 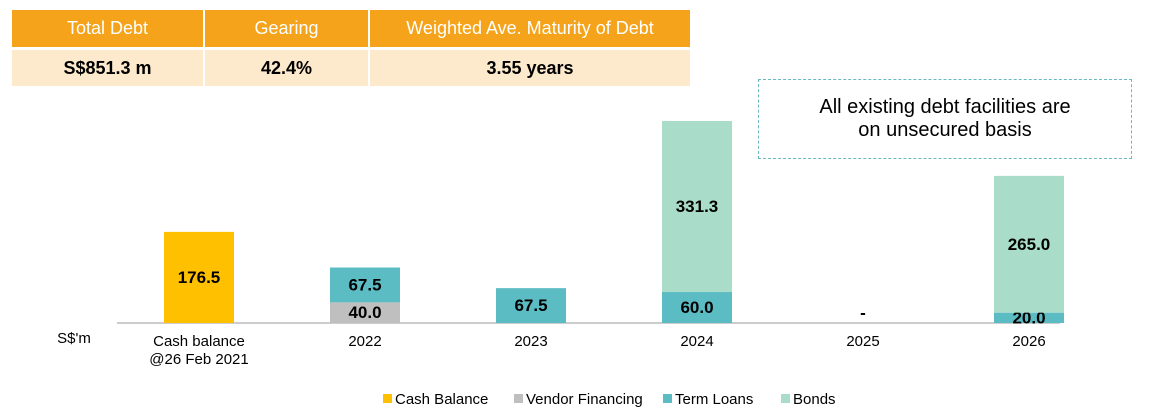 I want to click on data-label: 176.5, so click(x=199, y=277).